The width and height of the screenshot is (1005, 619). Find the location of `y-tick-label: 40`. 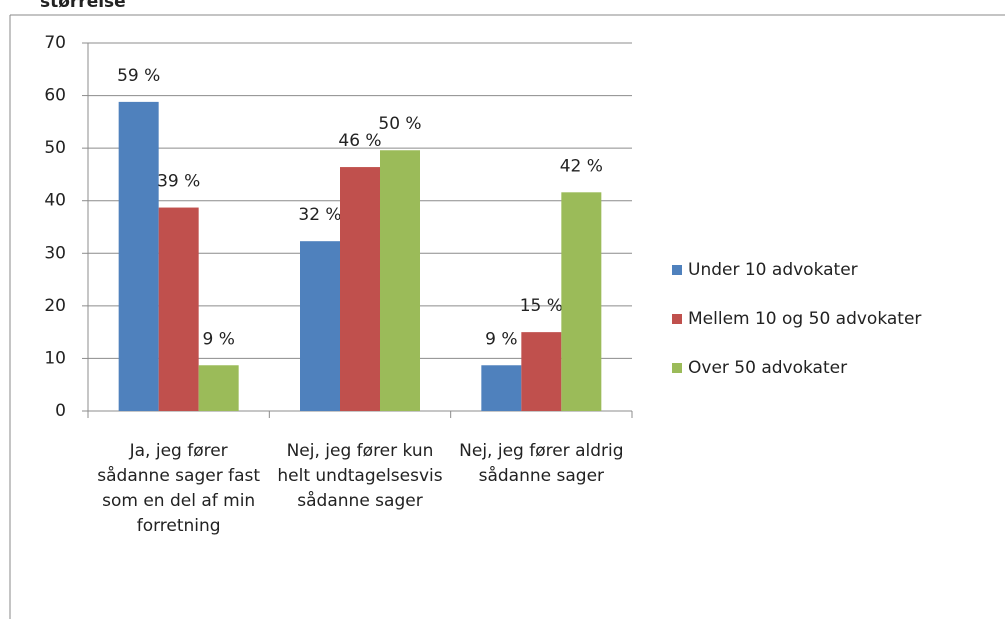

y-tick-label: 40 is located at coordinates (55, 201).